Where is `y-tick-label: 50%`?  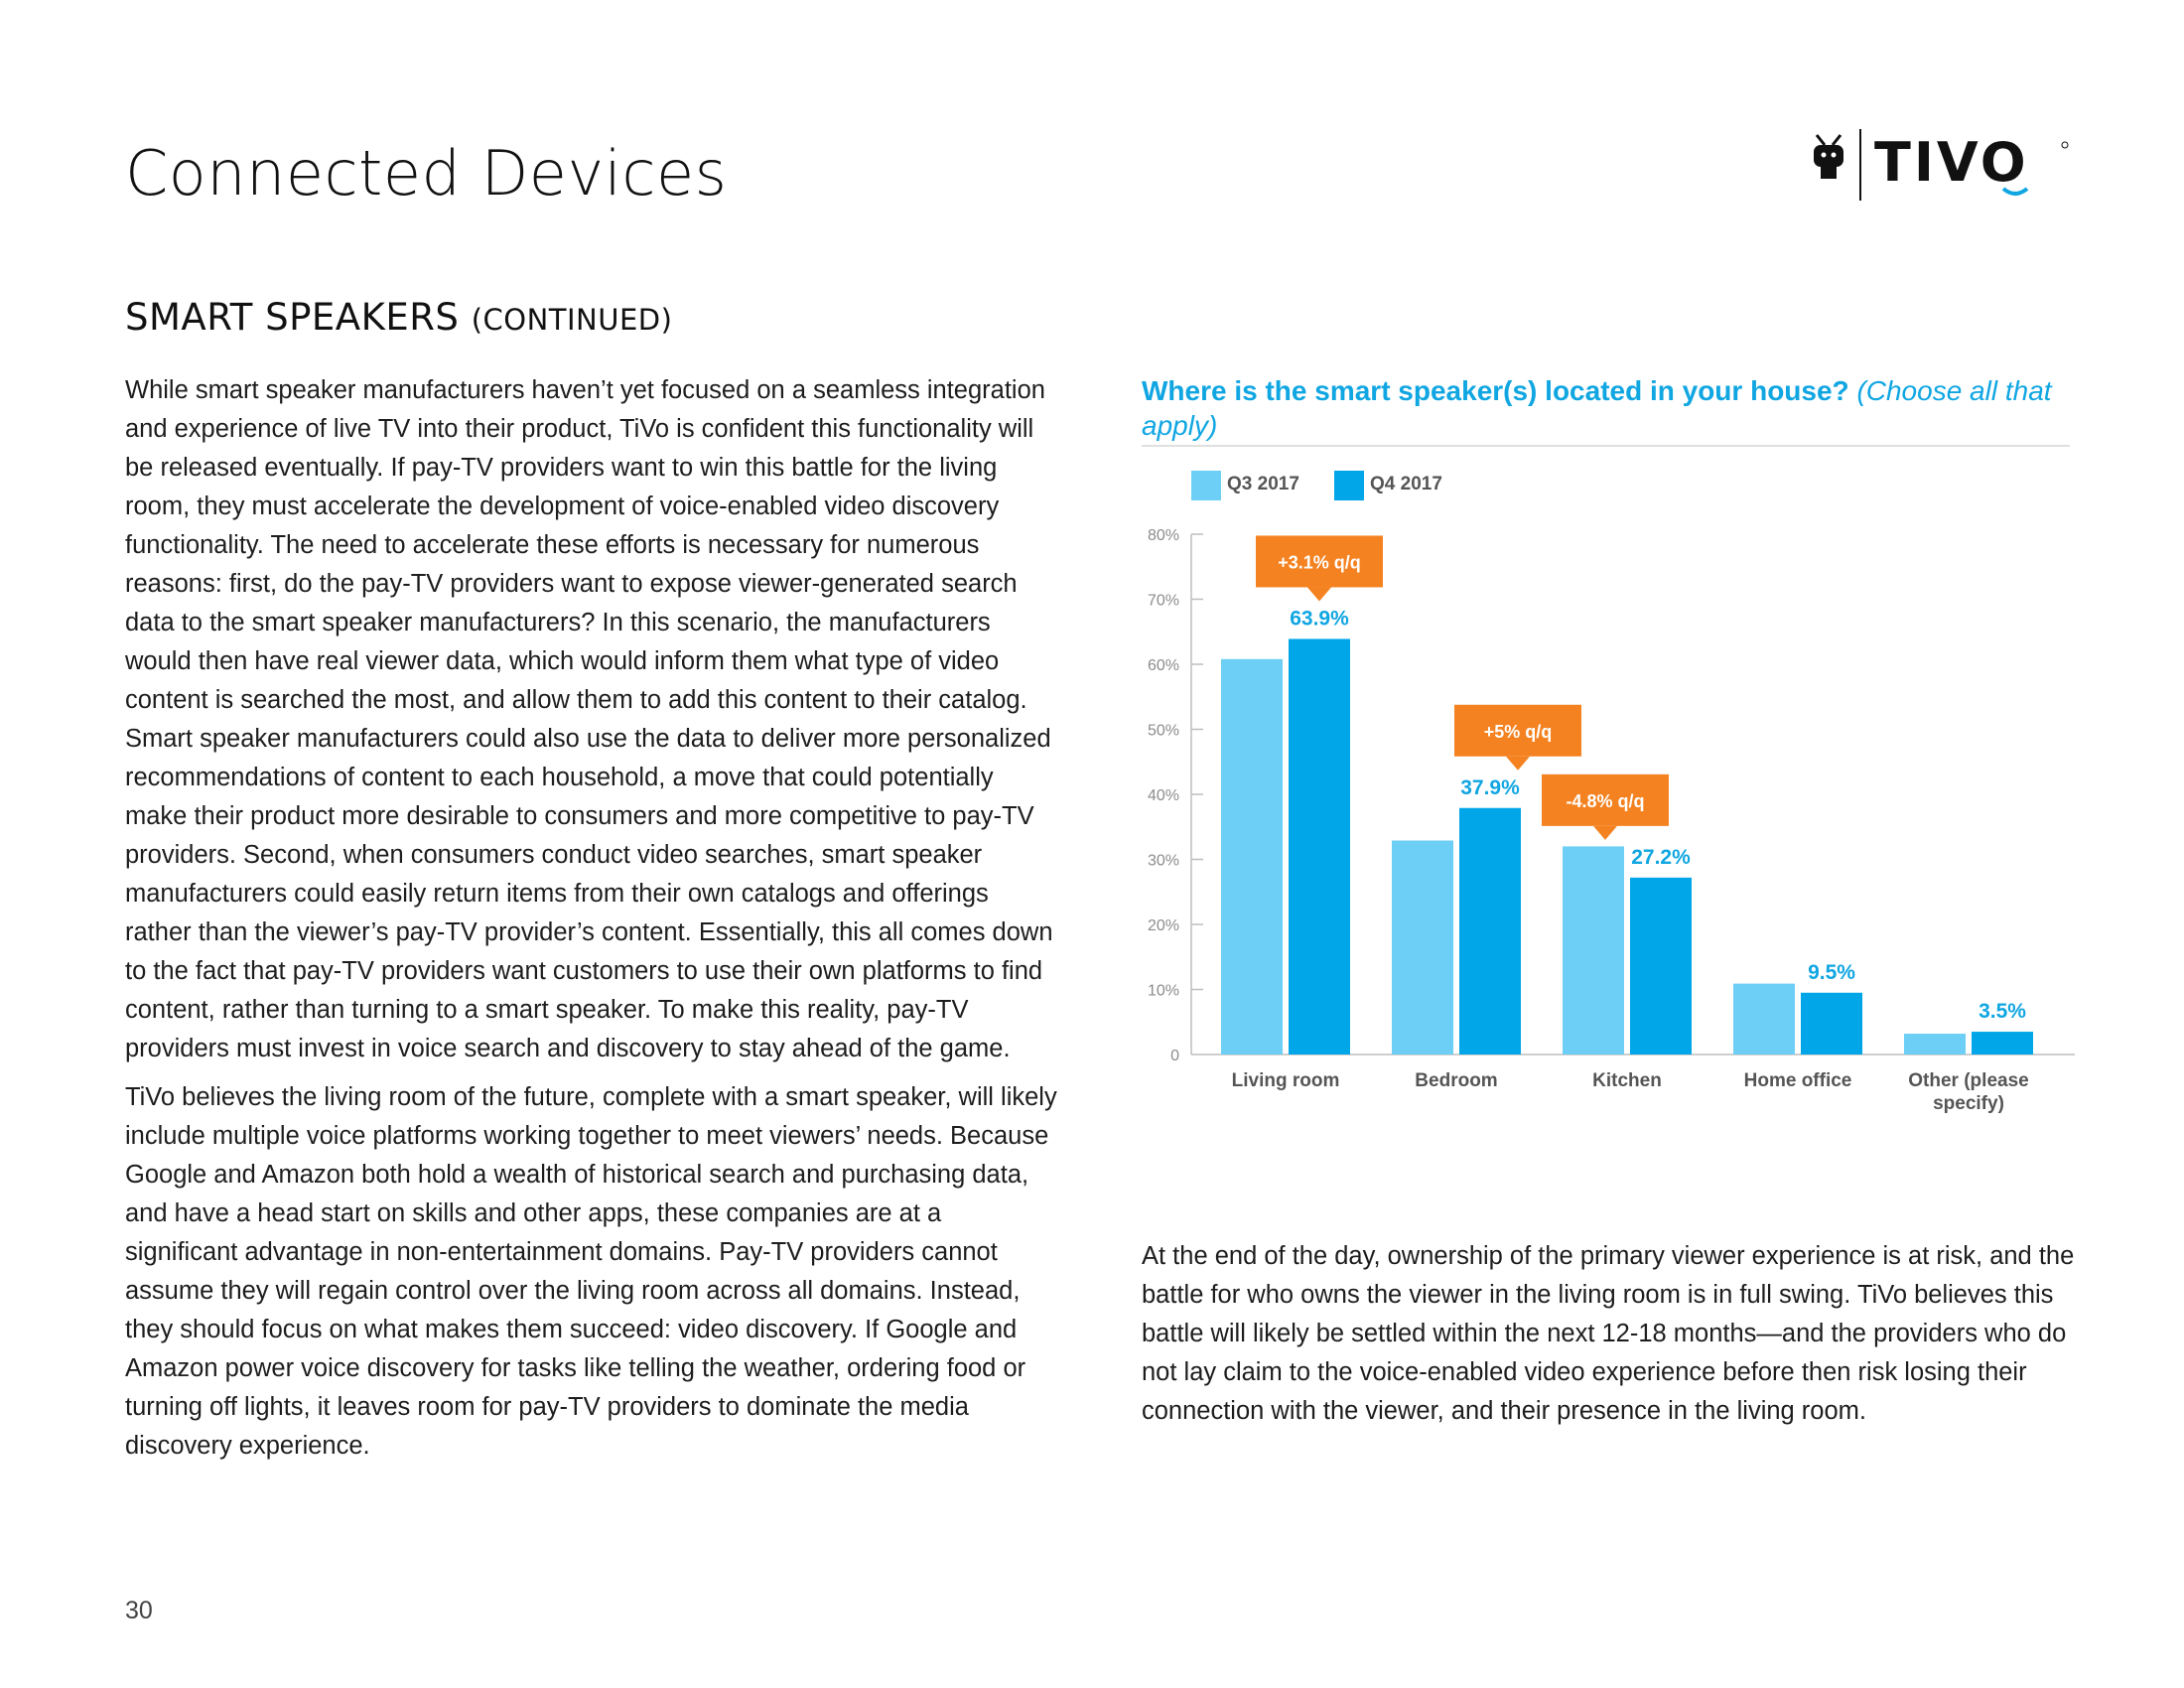 y-tick-label: 50% is located at coordinates (1163, 731).